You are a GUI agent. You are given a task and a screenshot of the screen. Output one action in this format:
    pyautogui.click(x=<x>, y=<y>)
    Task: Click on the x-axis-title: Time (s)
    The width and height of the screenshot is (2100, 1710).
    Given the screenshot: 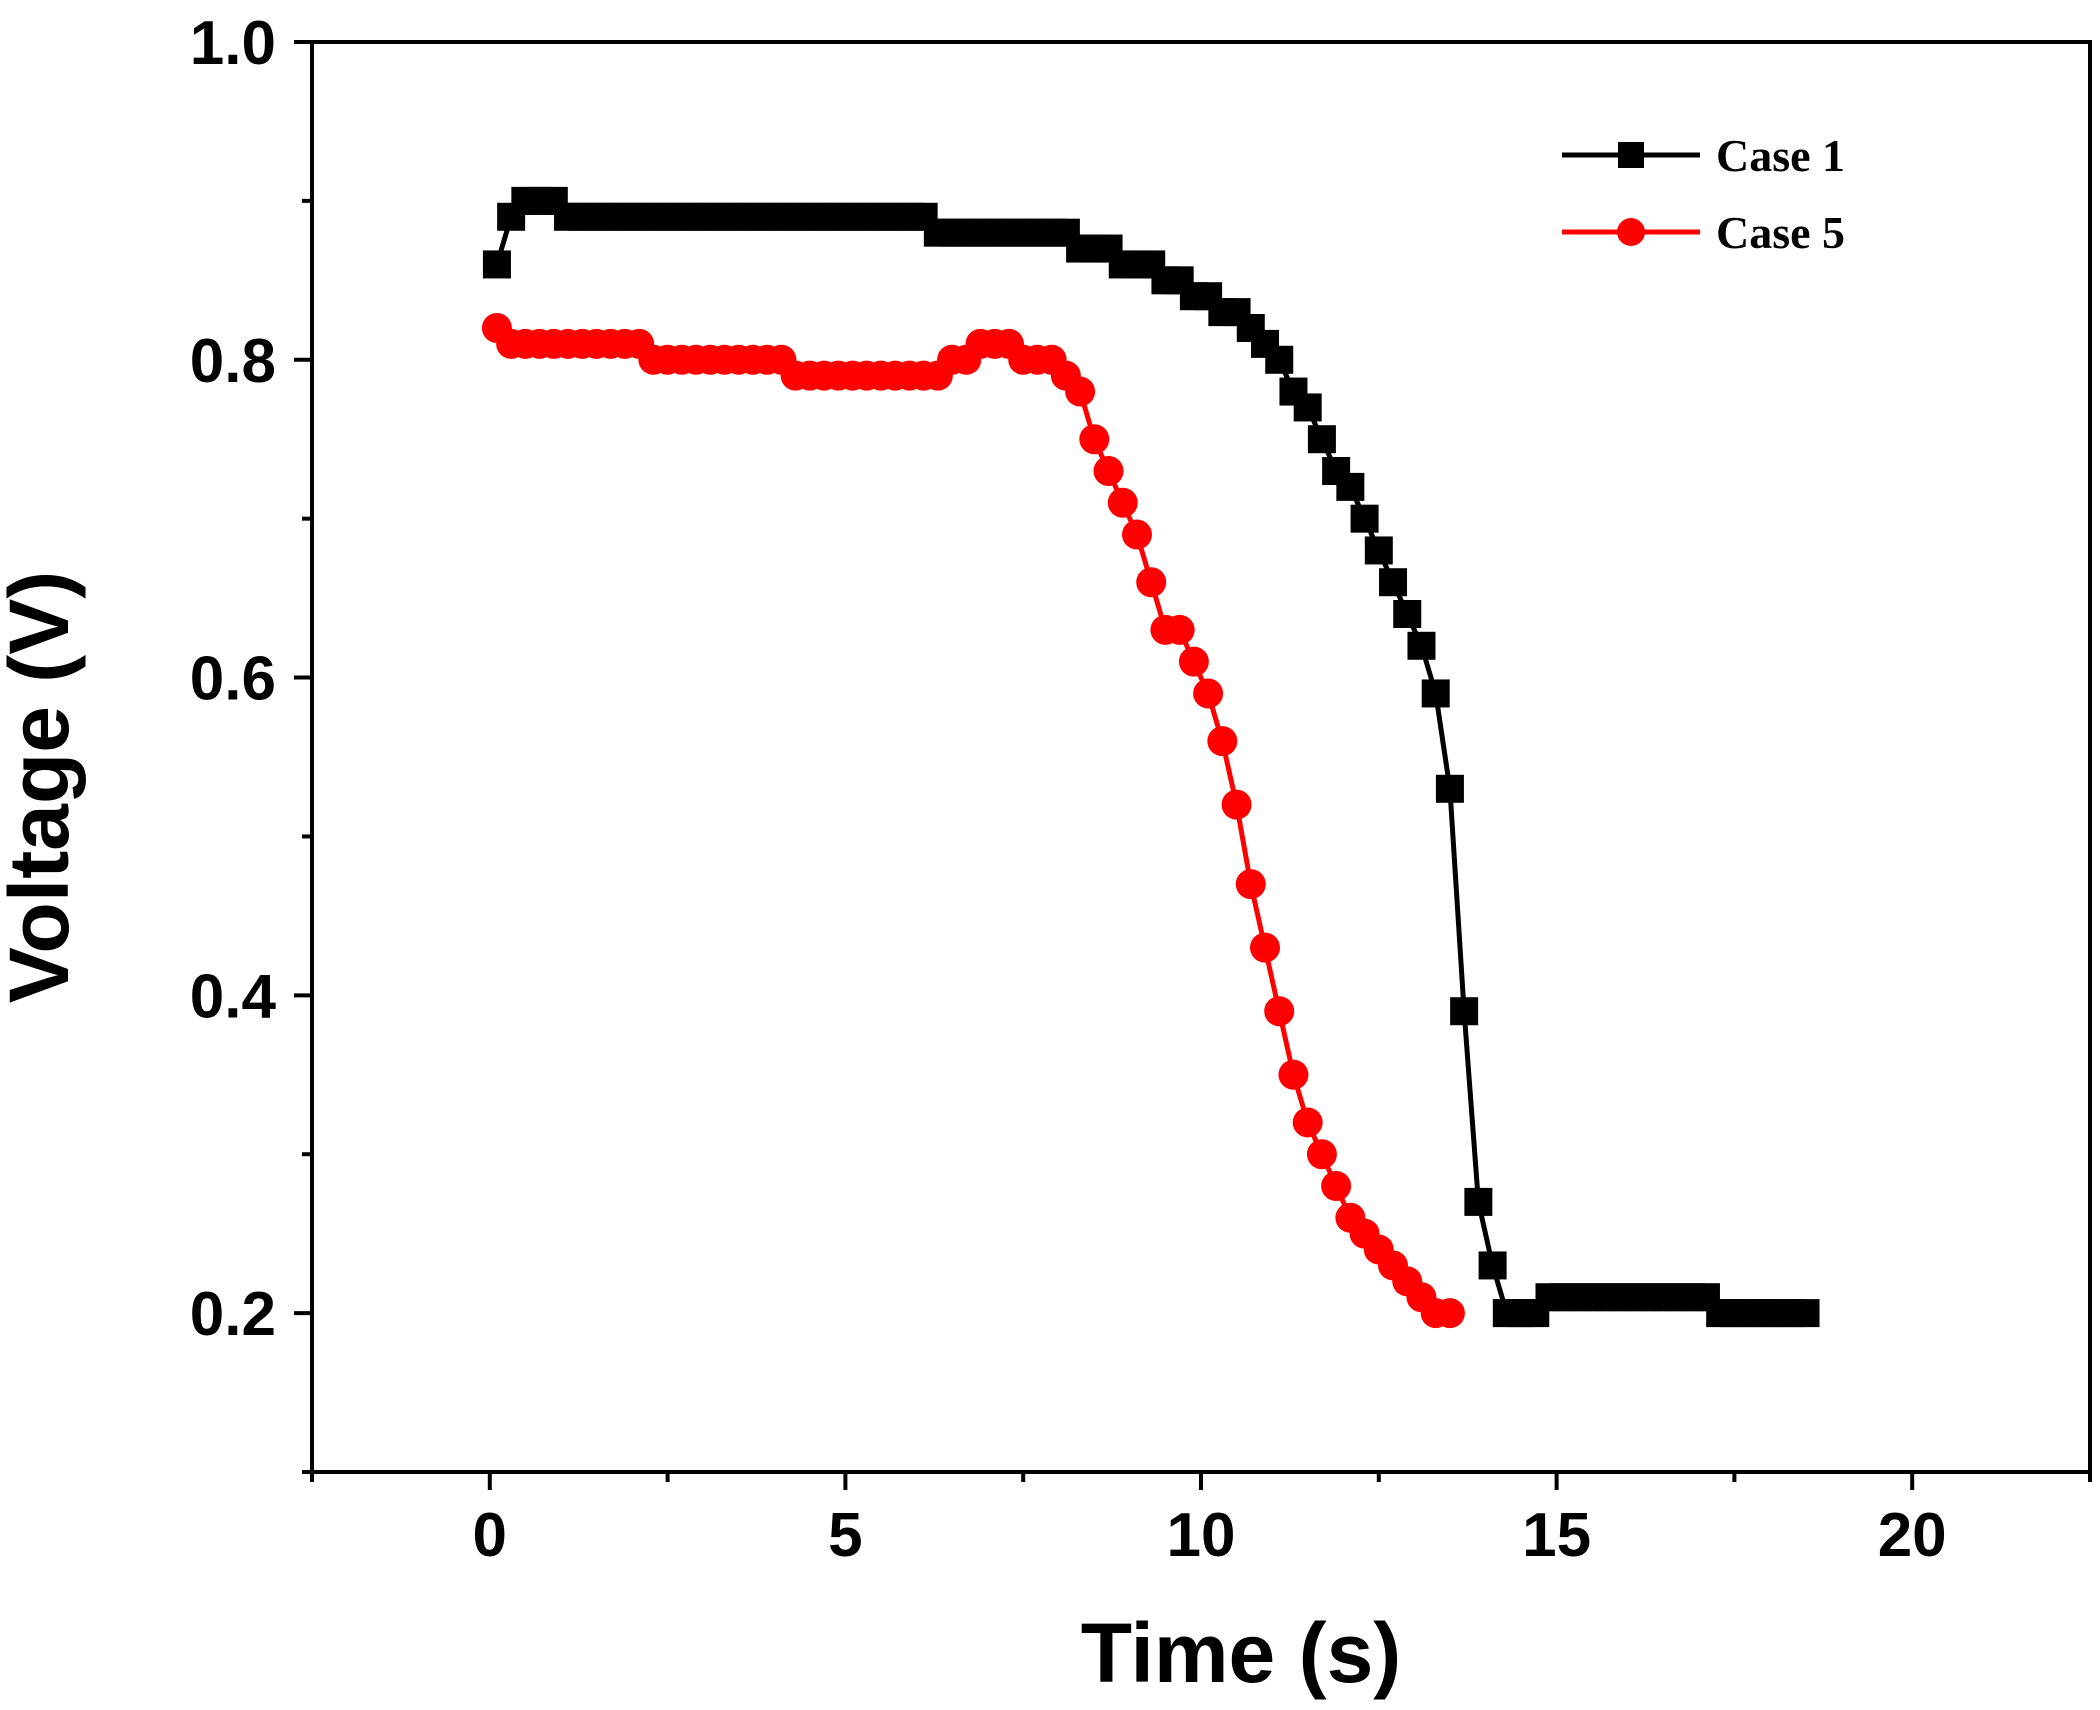 What is the action you would take?
    pyautogui.click(x=1241, y=1653)
    